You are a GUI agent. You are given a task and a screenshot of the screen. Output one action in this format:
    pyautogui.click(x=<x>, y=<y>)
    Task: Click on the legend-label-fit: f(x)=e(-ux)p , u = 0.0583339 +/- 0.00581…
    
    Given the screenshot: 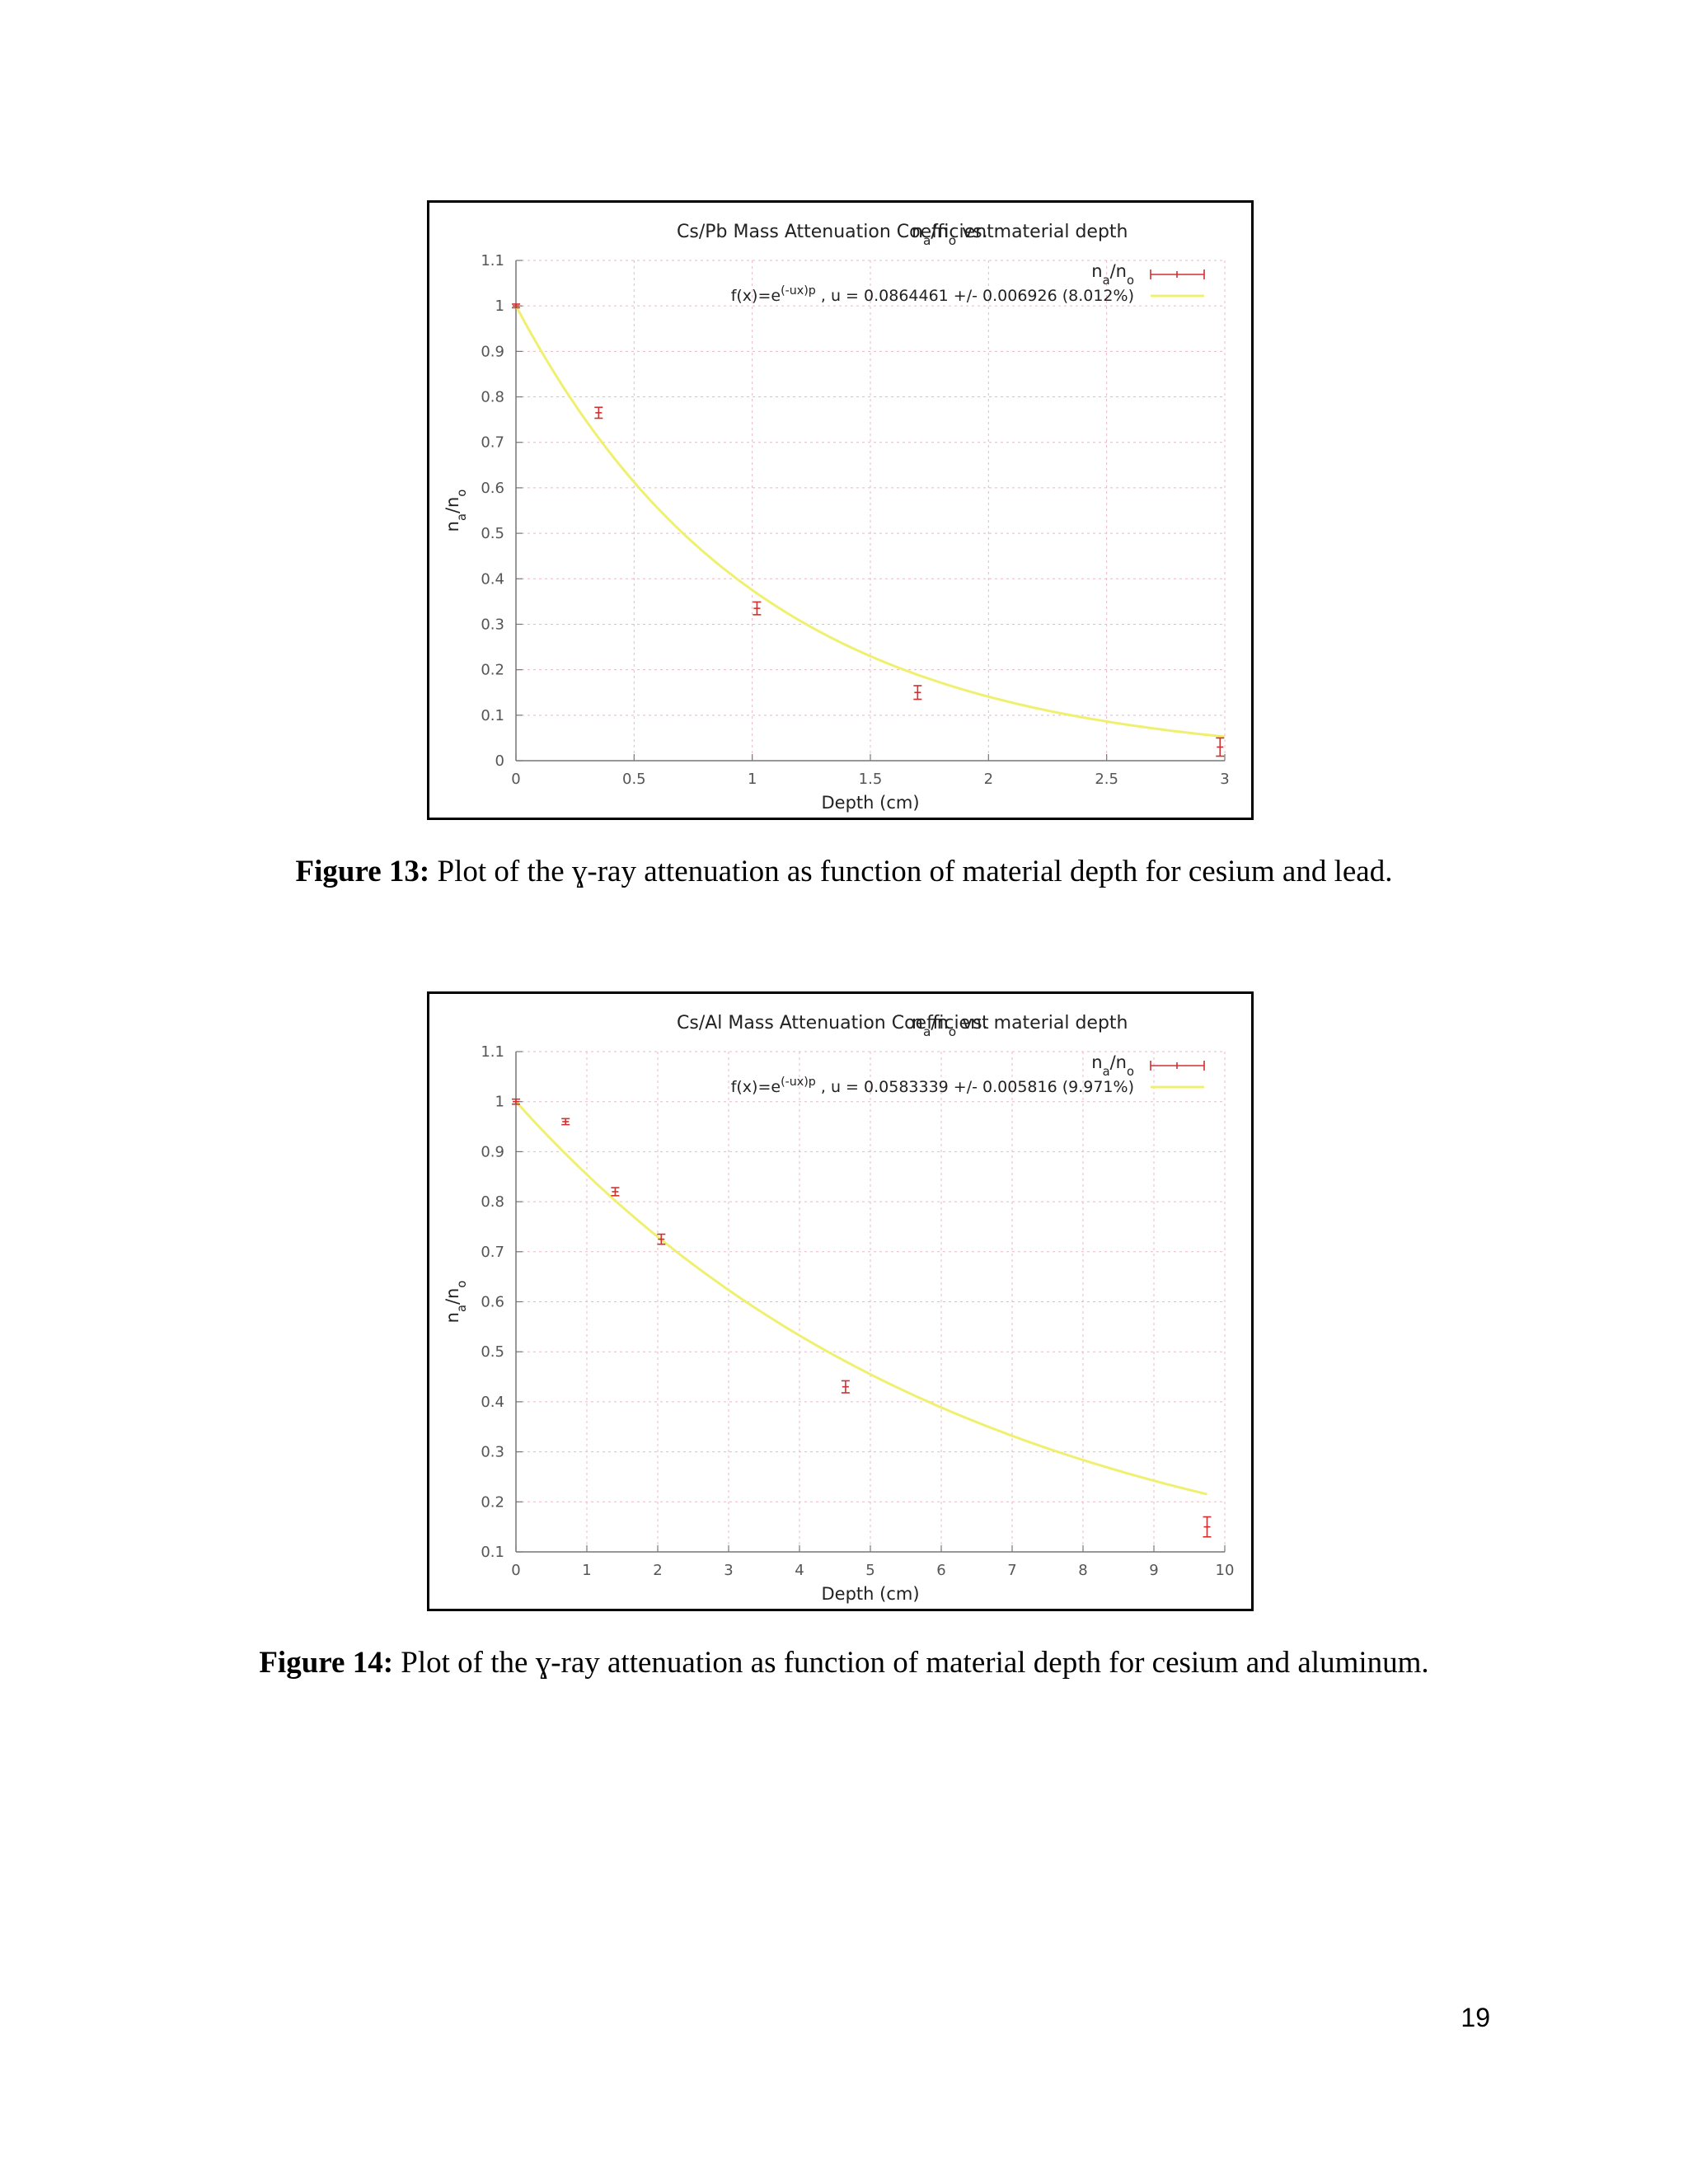 What is the action you would take?
    pyautogui.click(x=932, y=1086)
    